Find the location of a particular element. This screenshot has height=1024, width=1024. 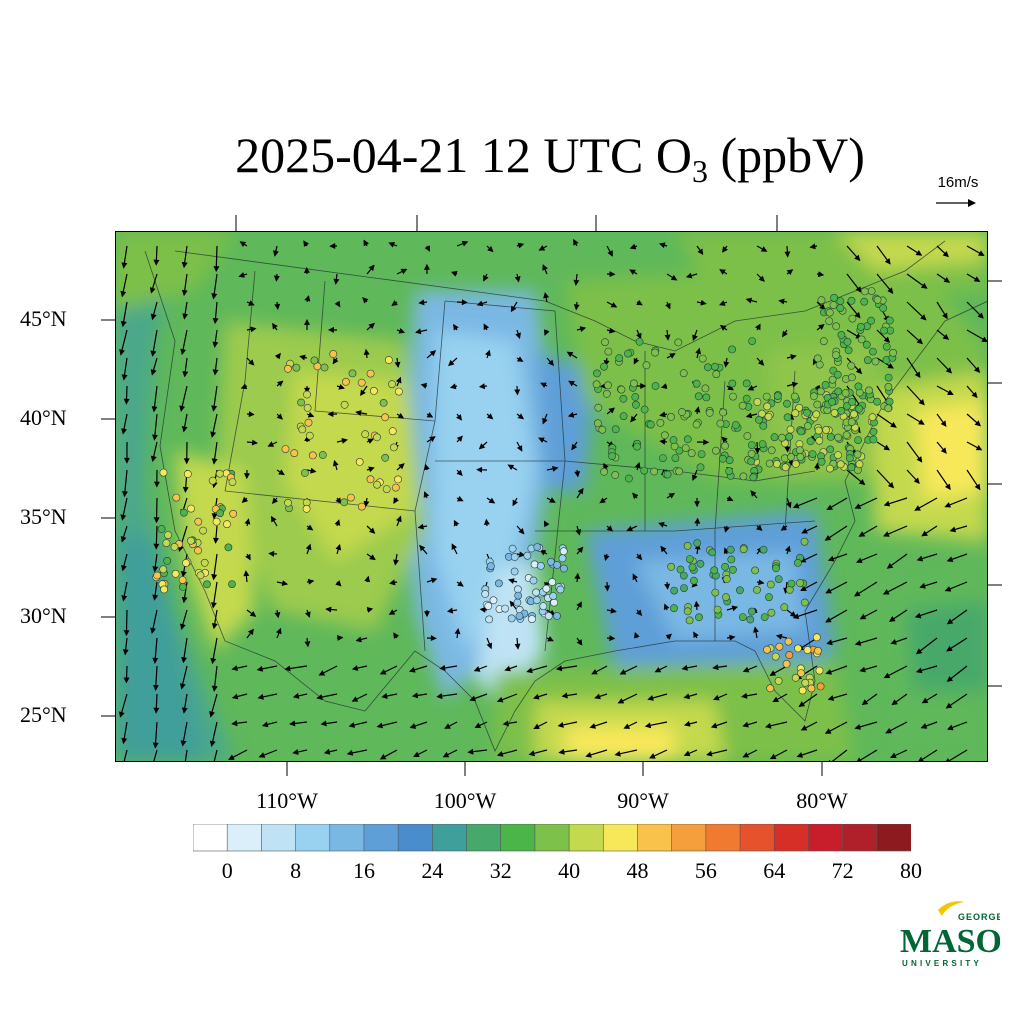

colorbar-swatch is located at coordinates (620, 838).